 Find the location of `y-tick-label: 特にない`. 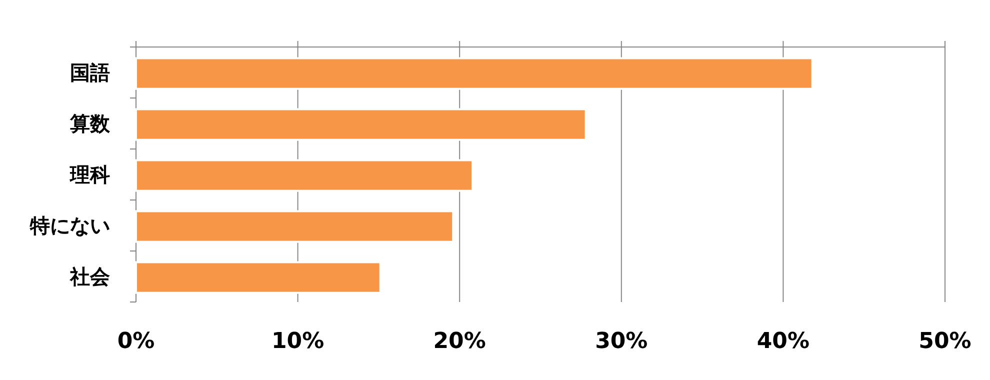

y-tick-label: 特にない is located at coordinates (69, 226).